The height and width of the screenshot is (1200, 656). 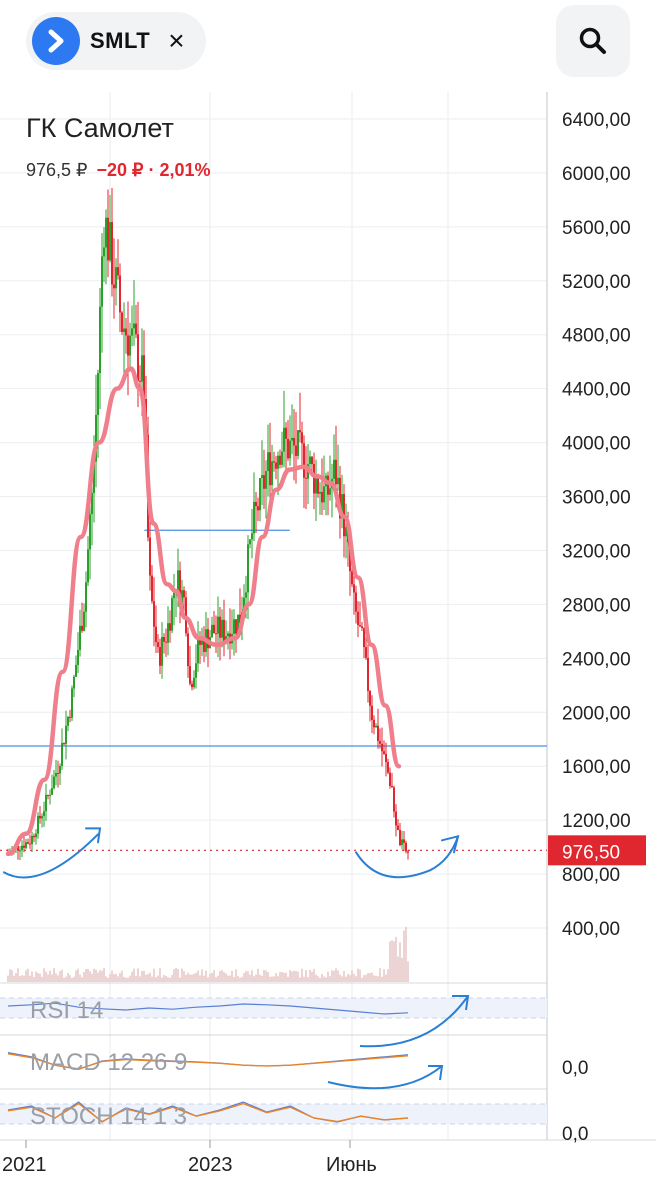 I want to click on top-bar: SMLT ×, so click(x=328, y=43).